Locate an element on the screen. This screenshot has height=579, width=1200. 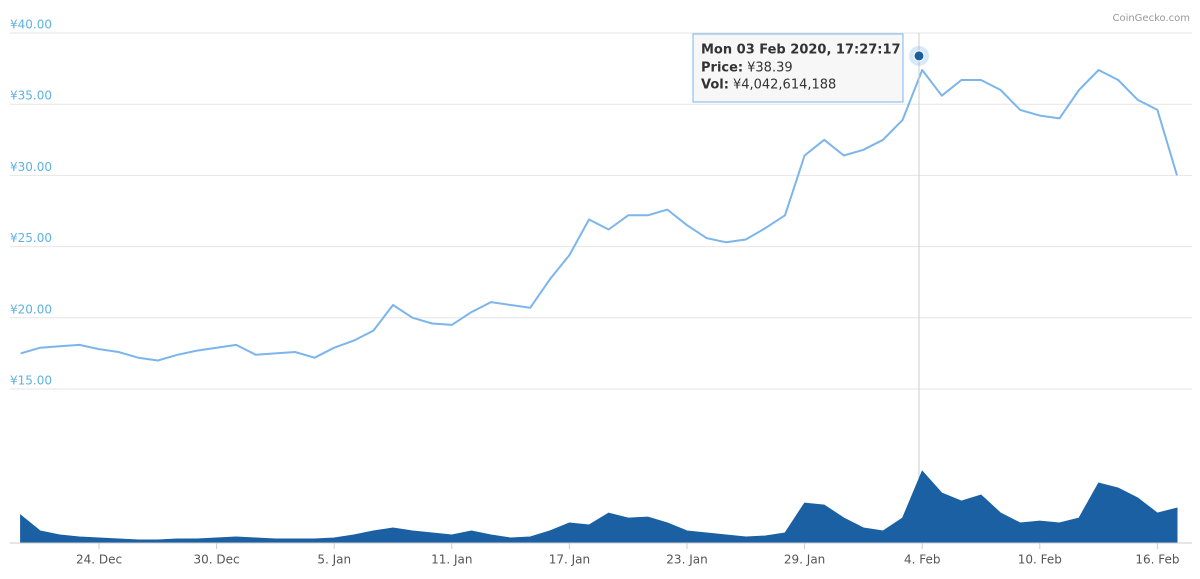
y-tick-label: ¥20.00 is located at coordinates (31, 309).